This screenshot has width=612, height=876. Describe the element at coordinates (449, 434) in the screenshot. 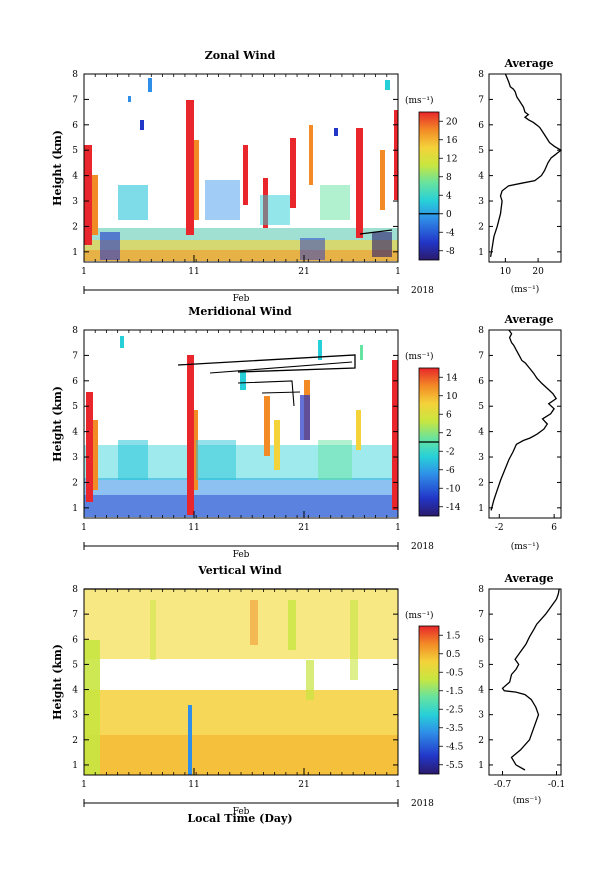

I see `colorbar-tick-label: 2` at that location.